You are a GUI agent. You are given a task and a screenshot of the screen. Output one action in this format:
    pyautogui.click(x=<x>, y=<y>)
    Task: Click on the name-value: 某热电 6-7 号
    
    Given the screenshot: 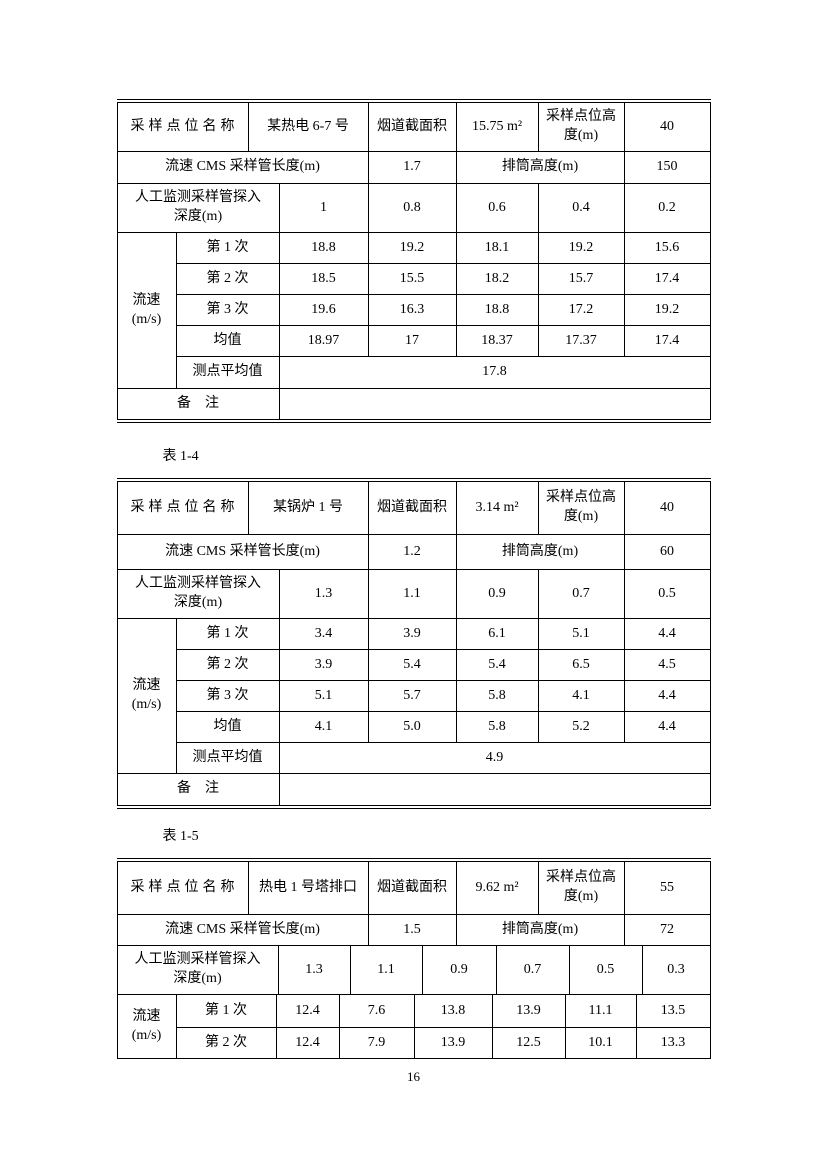 What is the action you would take?
    pyautogui.click(x=308, y=127)
    